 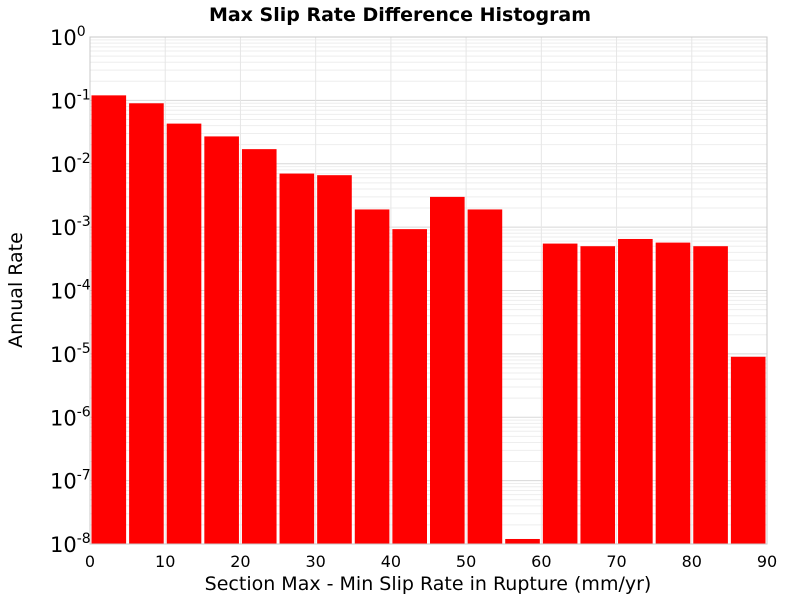 I want to click on y-tick-label: 10⁻⁵, so click(x=70, y=354).